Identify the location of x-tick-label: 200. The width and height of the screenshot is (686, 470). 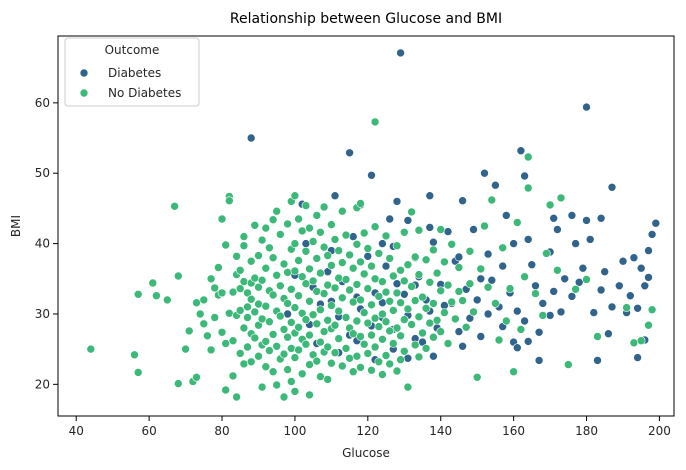
(659, 431).